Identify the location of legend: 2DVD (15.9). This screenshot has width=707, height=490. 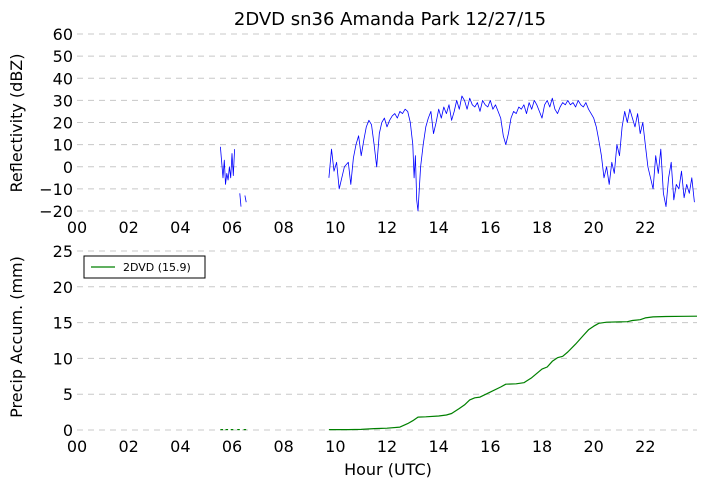
(144, 267).